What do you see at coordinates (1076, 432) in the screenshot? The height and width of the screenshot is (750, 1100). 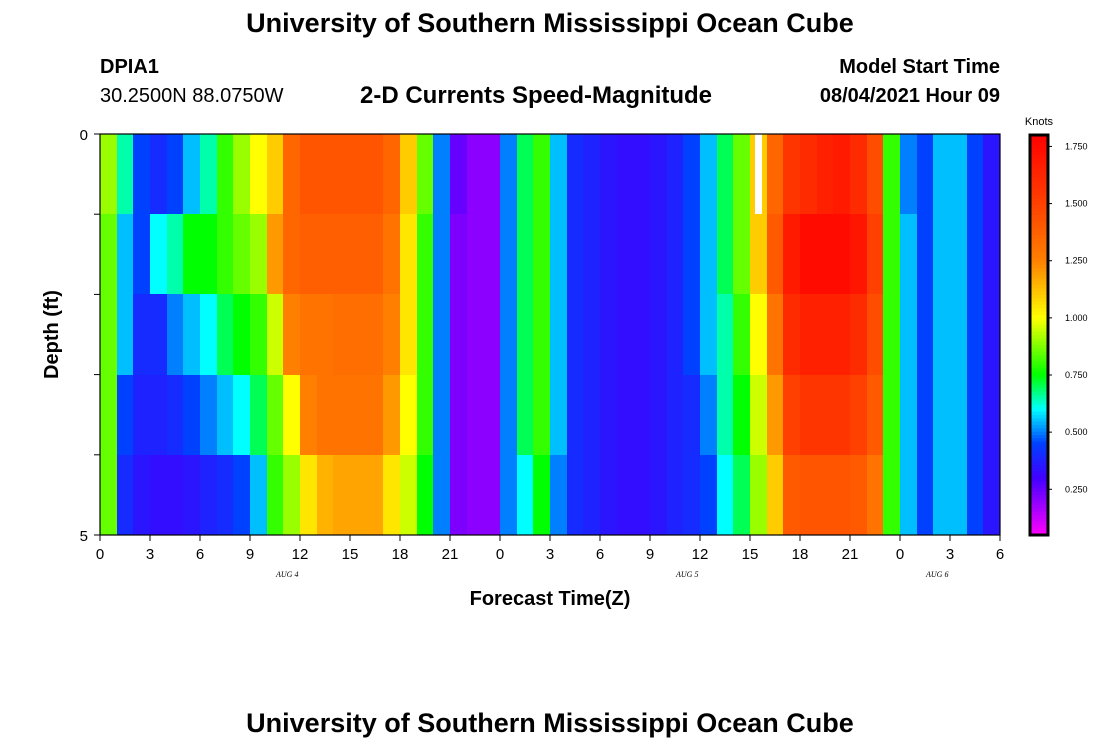 I see `colorbar-tick-label: 0.500` at bounding box center [1076, 432].